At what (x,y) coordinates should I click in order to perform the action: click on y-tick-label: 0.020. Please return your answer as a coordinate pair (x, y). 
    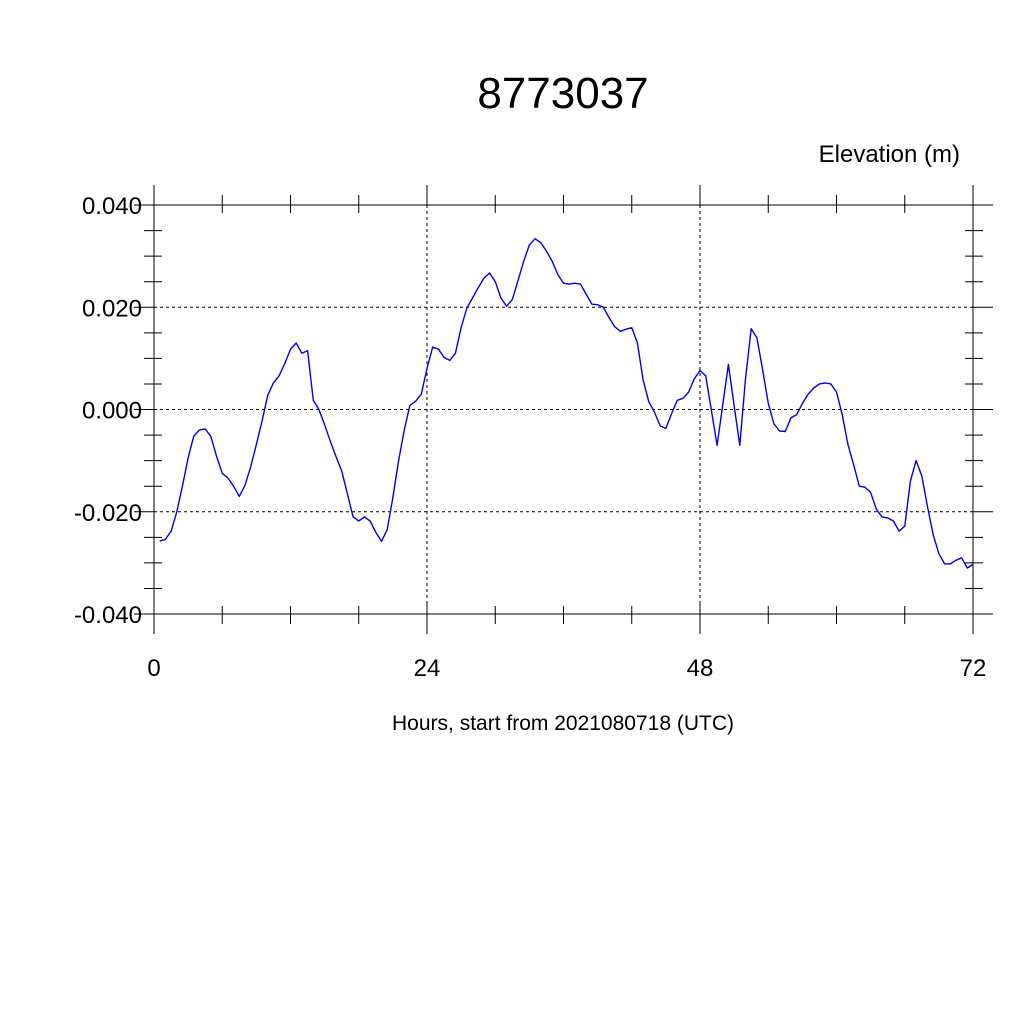
    Looking at the image, I should click on (112, 308).